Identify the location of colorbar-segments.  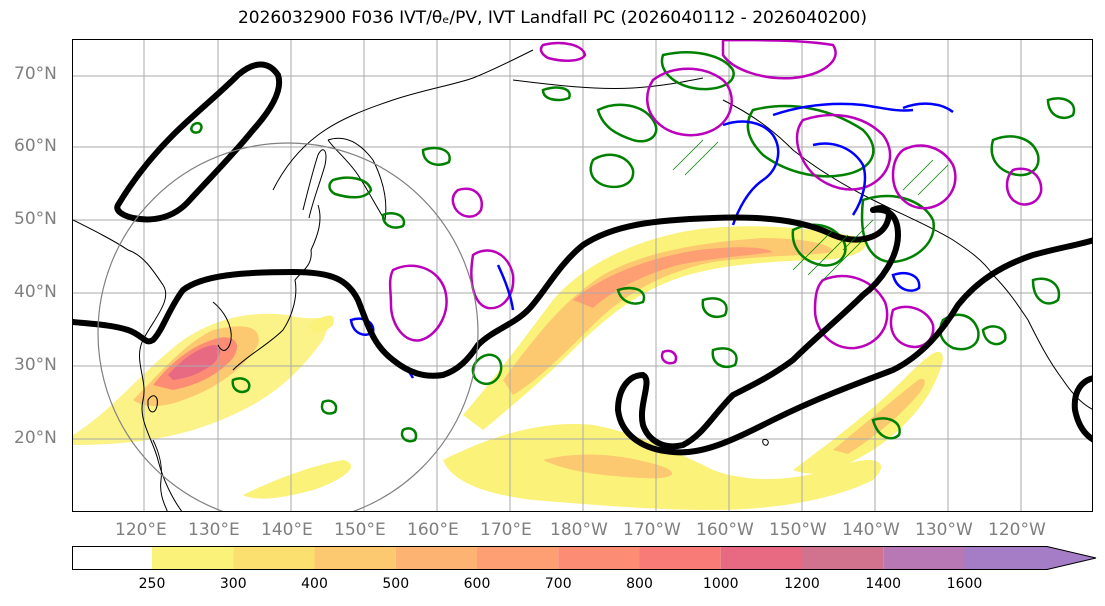
(584, 558).